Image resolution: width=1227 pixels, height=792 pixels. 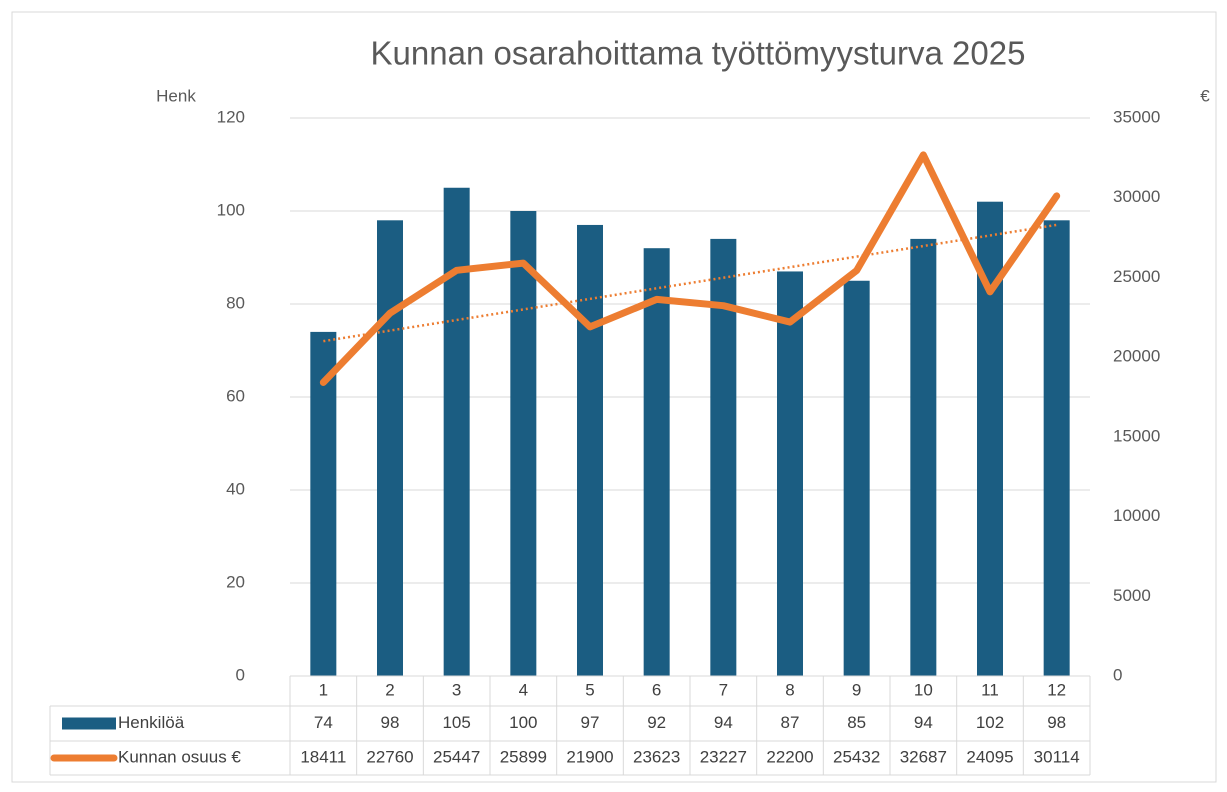 I want to click on trendline, so click(x=690, y=283).